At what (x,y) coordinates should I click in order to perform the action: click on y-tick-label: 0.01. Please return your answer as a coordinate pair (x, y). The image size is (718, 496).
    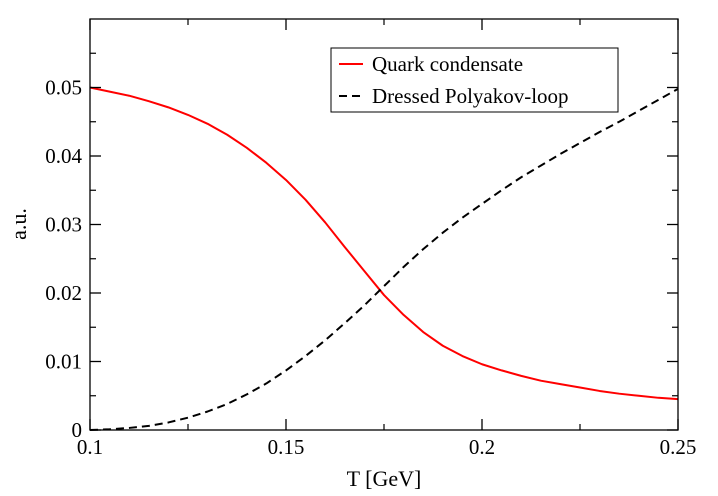
    Looking at the image, I should click on (63, 362).